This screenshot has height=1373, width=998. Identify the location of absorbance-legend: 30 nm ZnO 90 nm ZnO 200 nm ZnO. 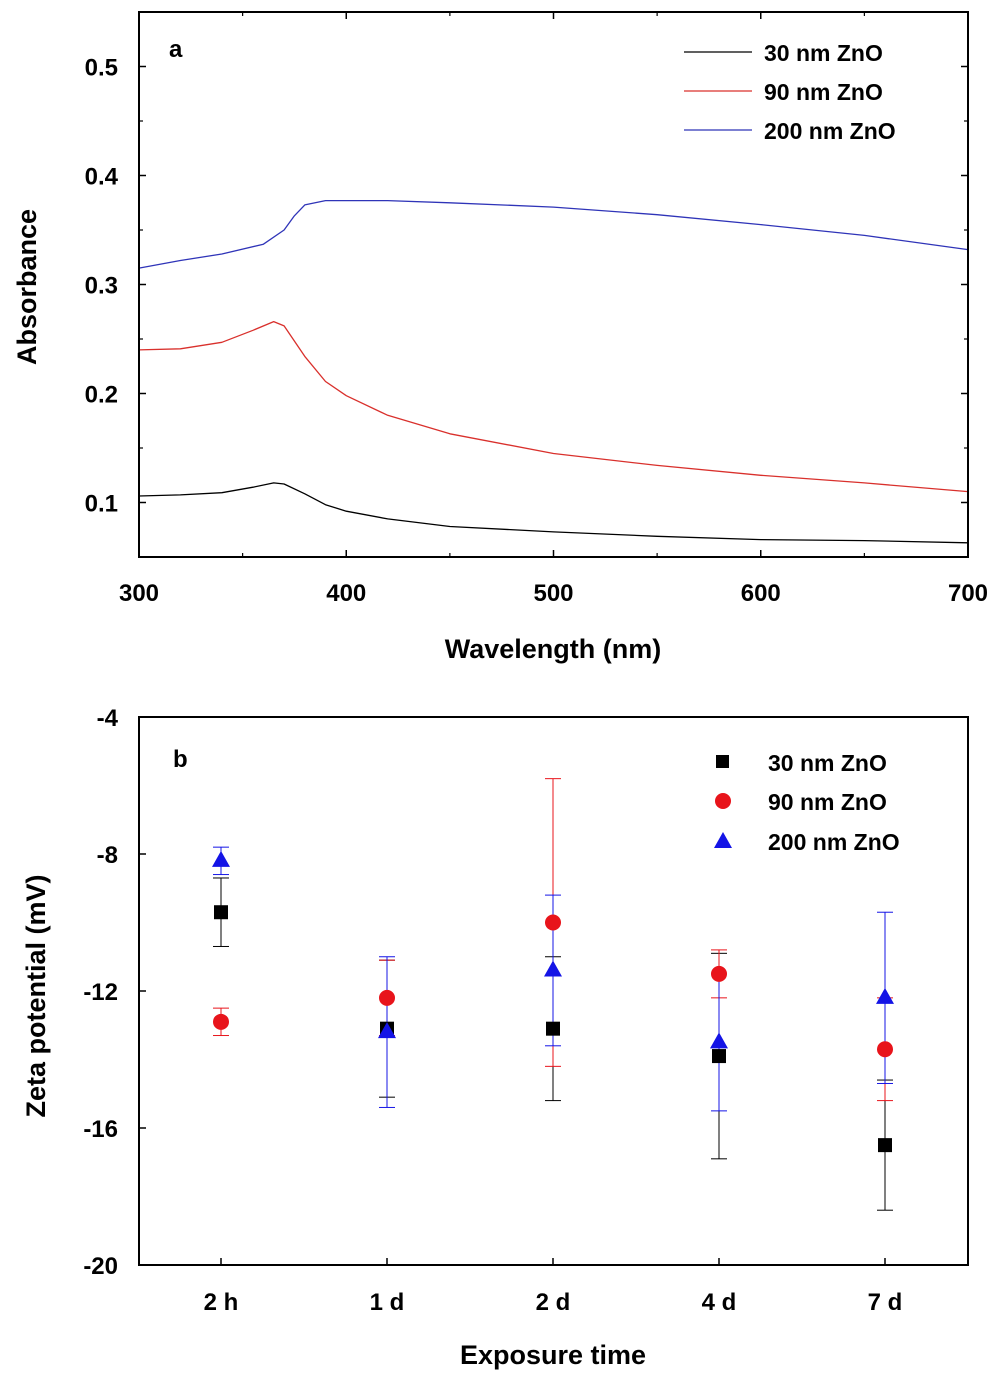
(790, 92).